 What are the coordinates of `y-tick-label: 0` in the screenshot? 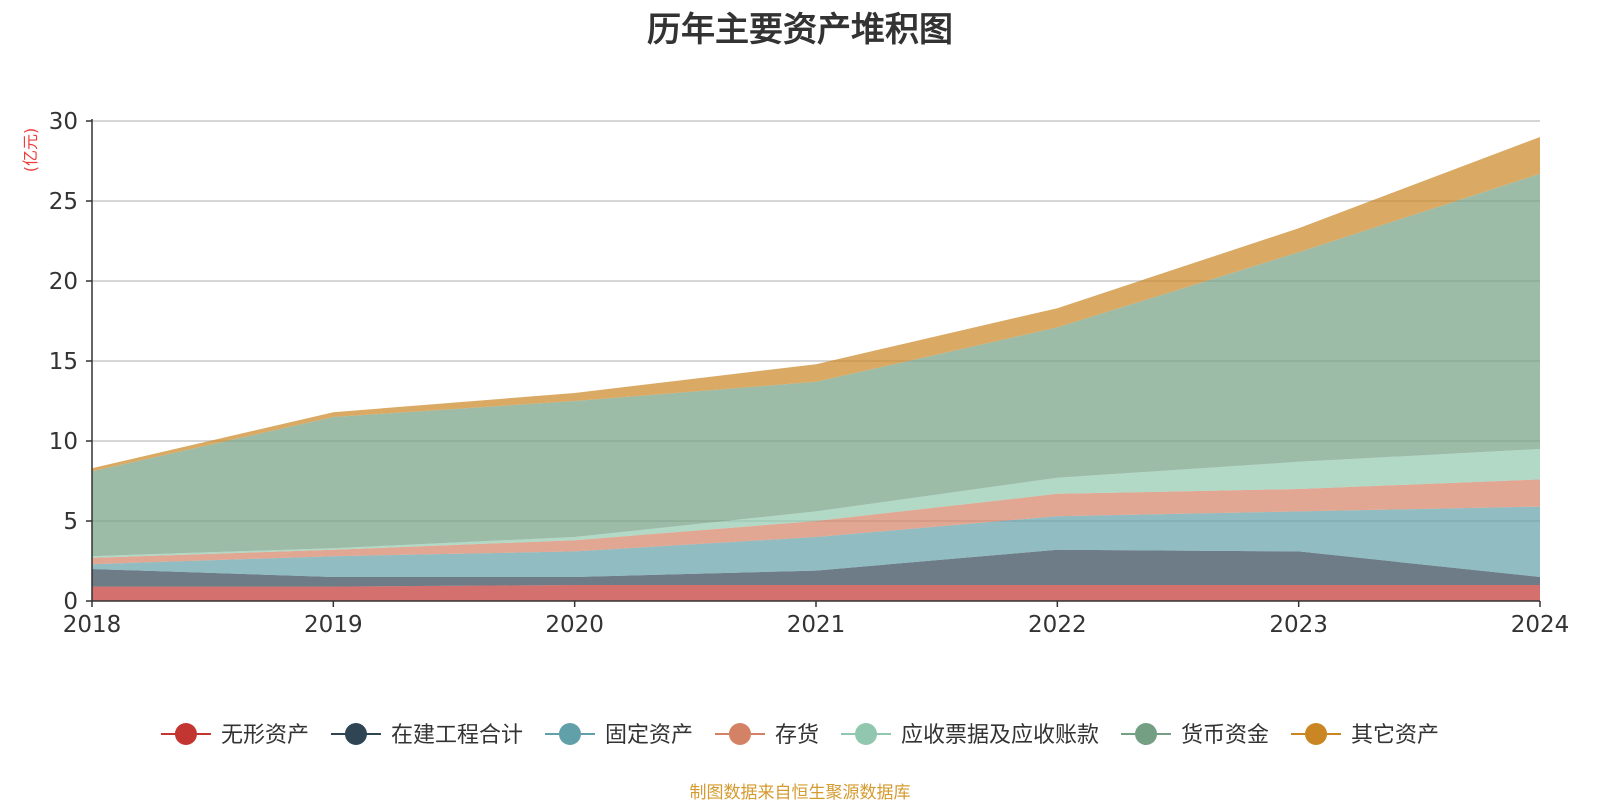 It's located at (70, 602).